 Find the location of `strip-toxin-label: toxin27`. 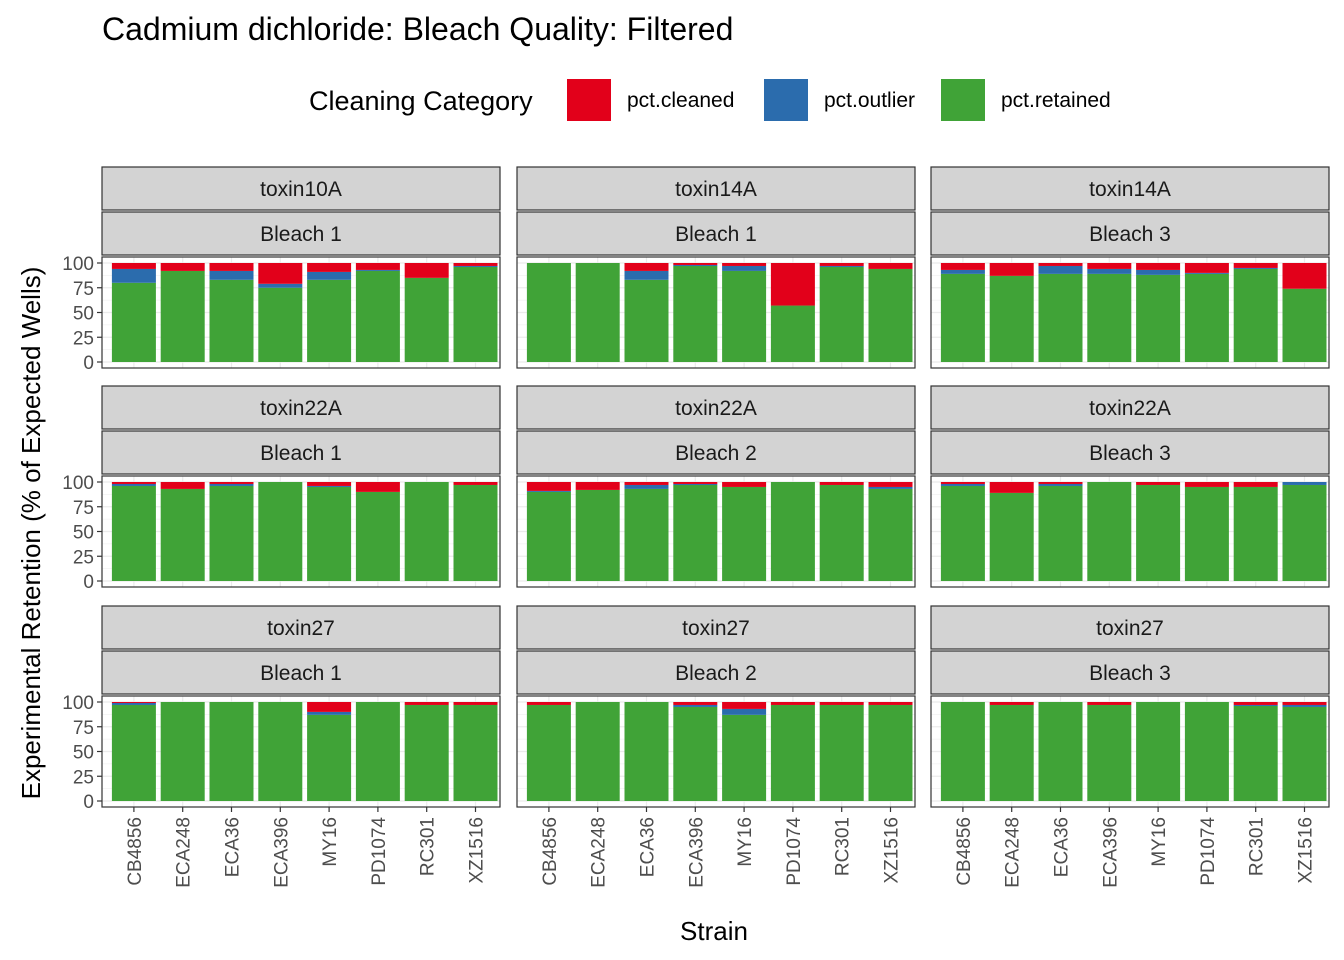

strip-toxin-label: toxin27 is located at coordinates (1130, 628).